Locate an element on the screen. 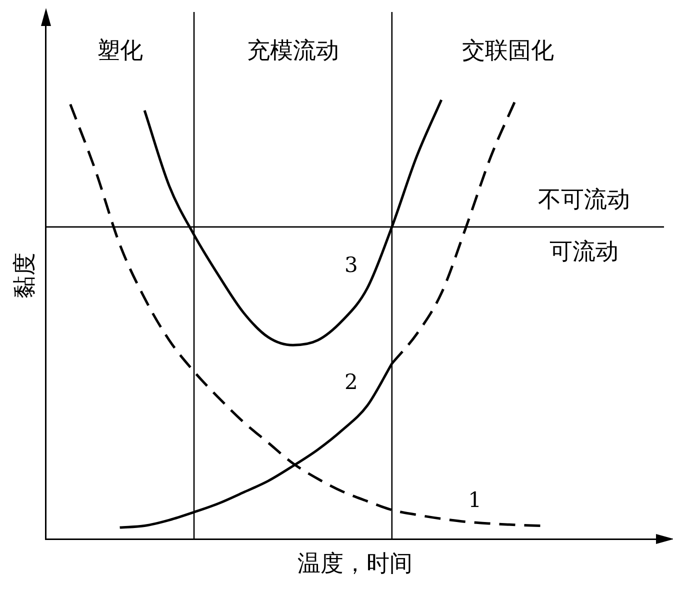  y-axis-title: 黏度 is located at coordinates (25, 275).